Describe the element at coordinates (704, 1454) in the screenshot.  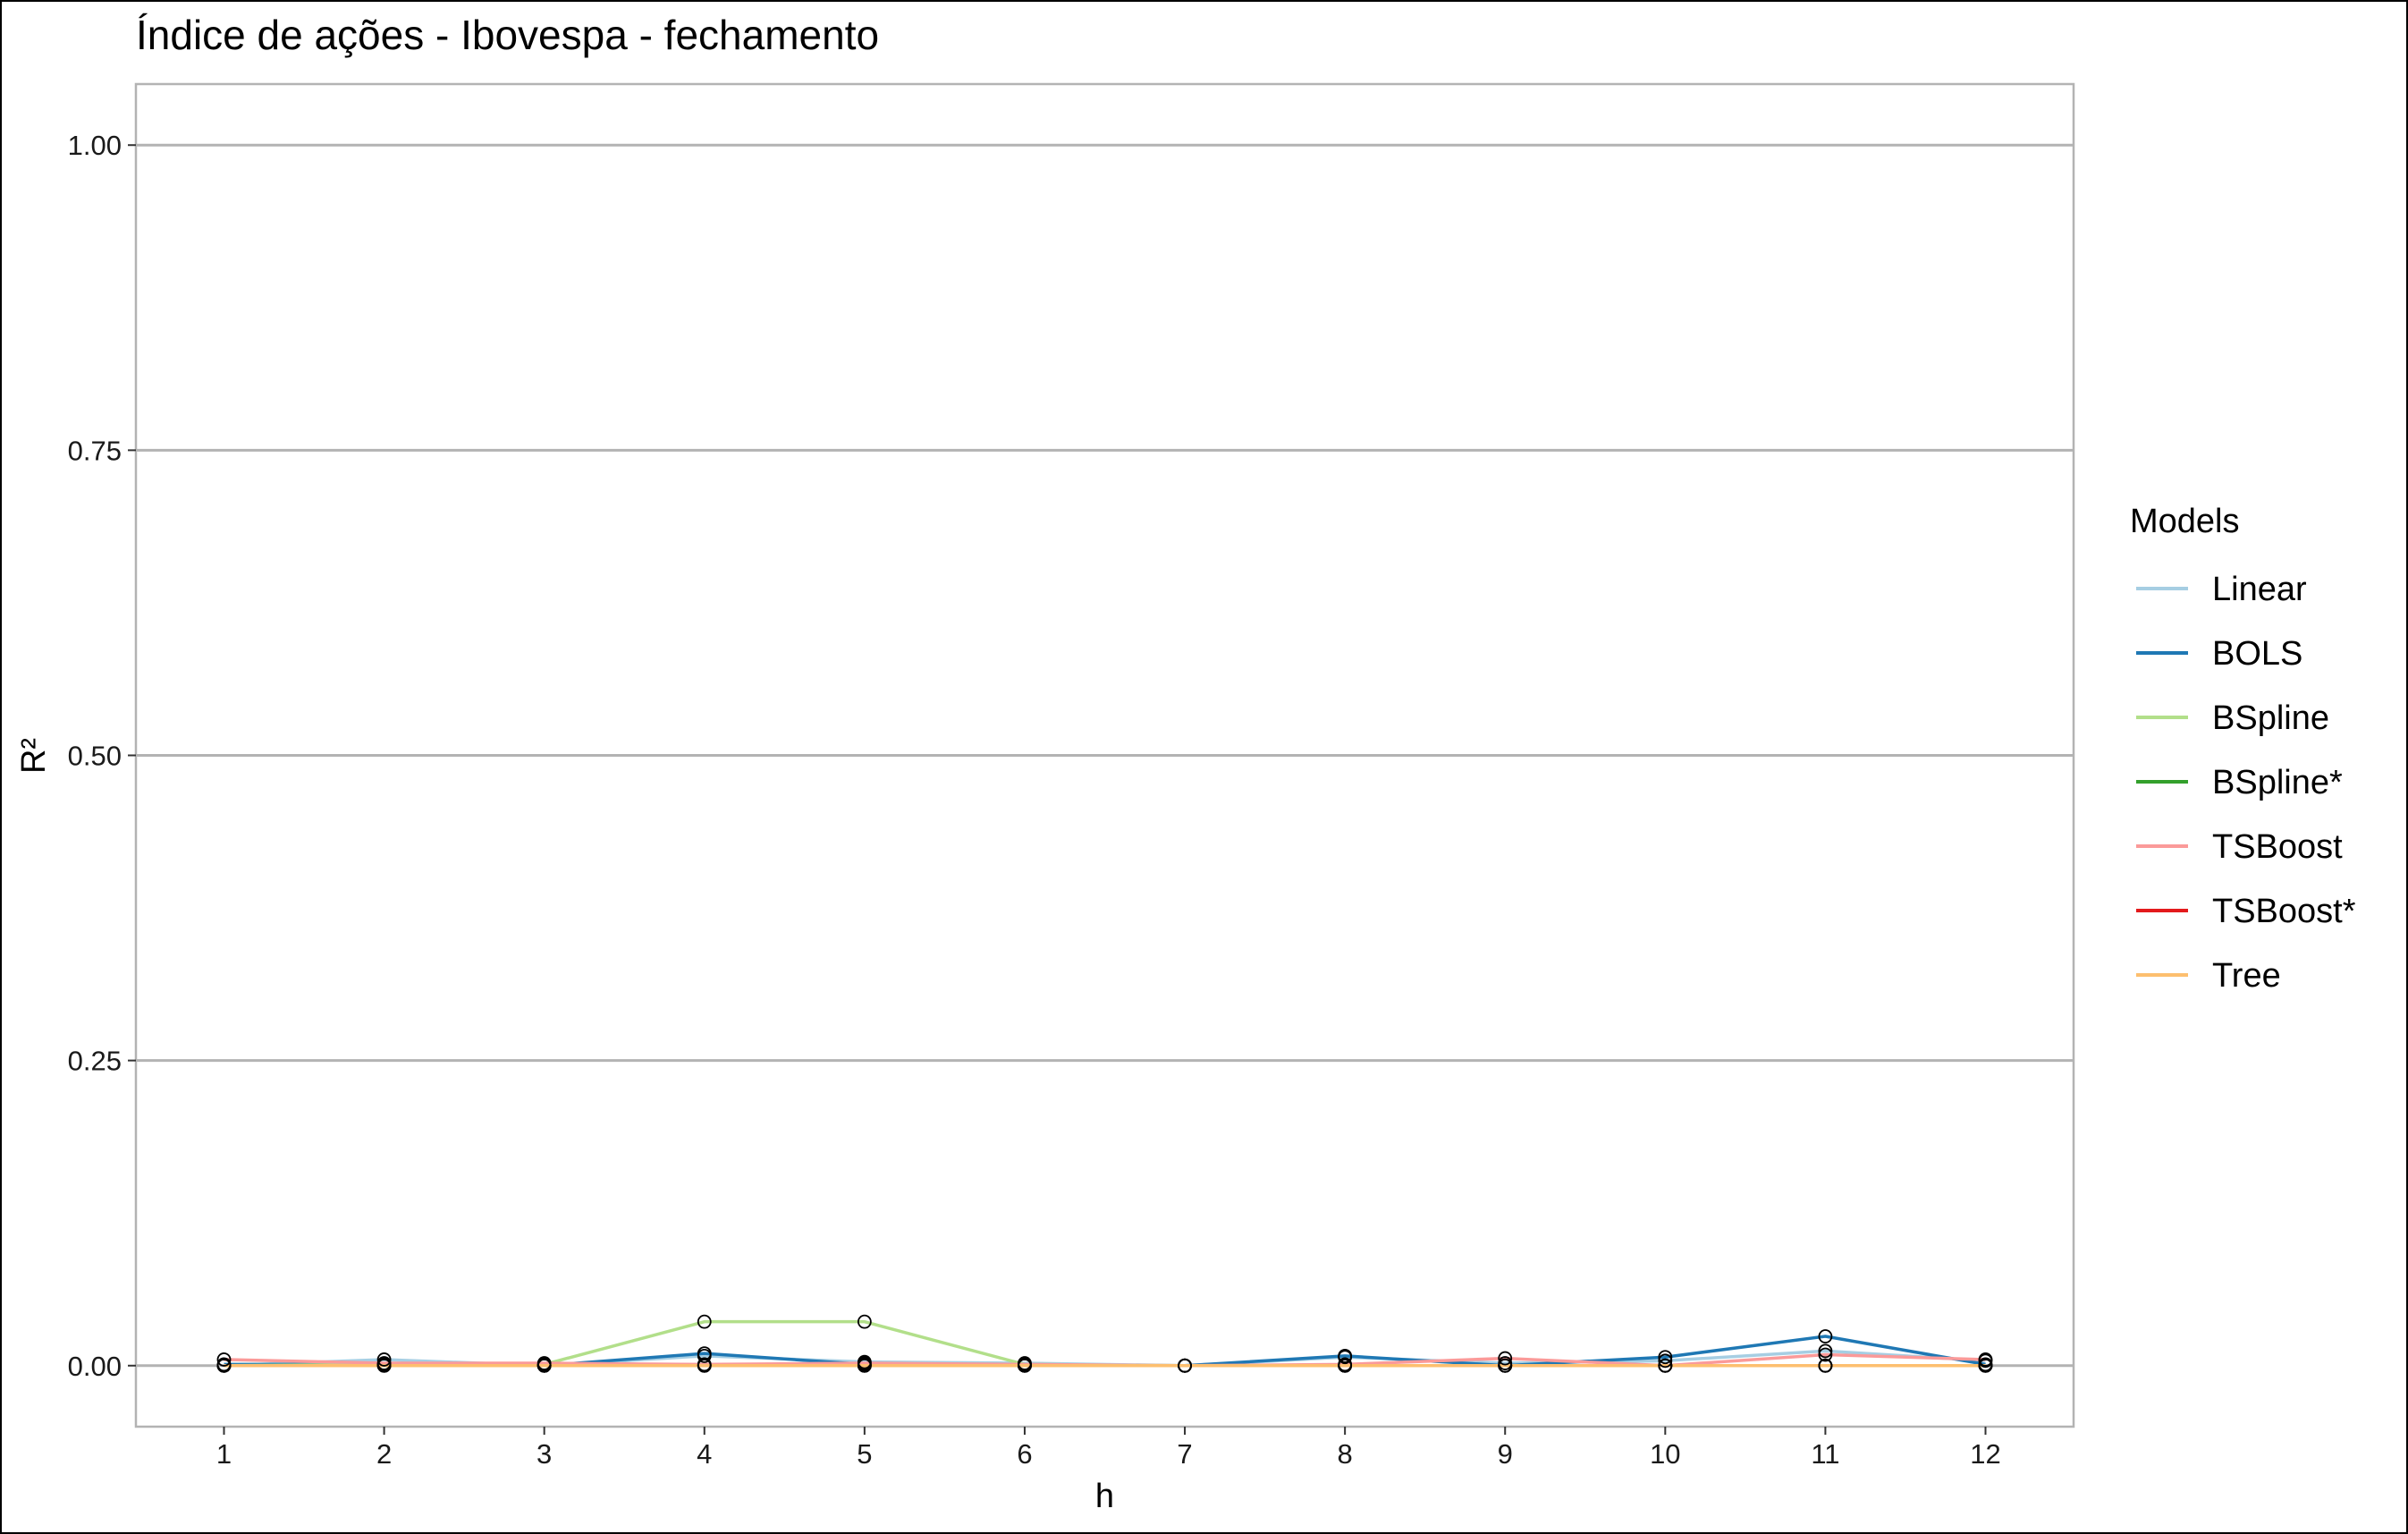
I see `x-tick-label: 4` at that location.